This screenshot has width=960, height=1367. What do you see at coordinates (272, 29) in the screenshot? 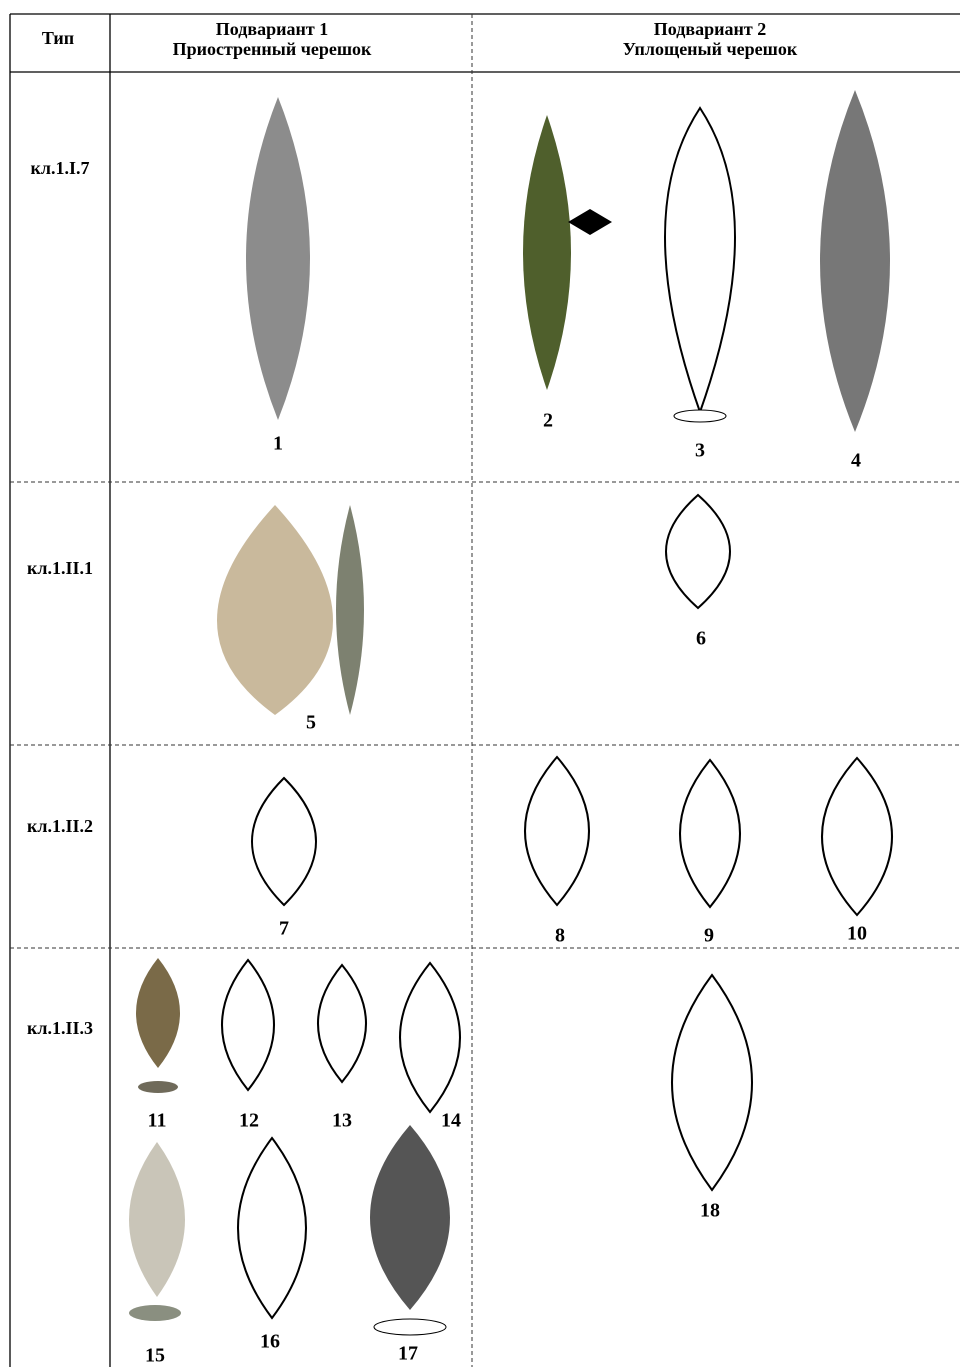
I see `header-sub1: Подвариант 1` at bounding box center [272, 29].